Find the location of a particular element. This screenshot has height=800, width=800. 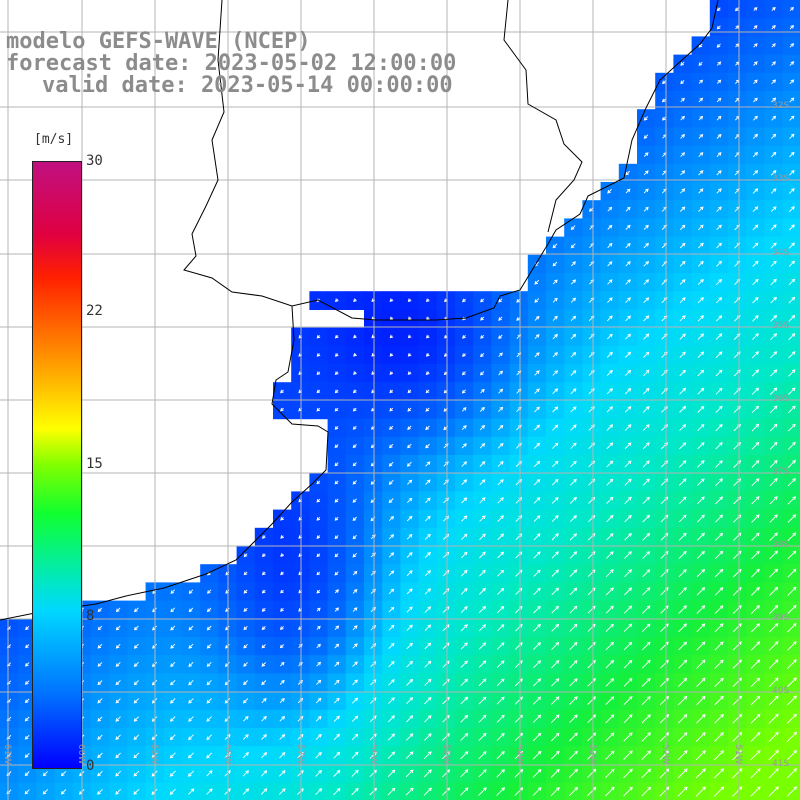

longitude-label: 61W is located at coordinates (7, 754).